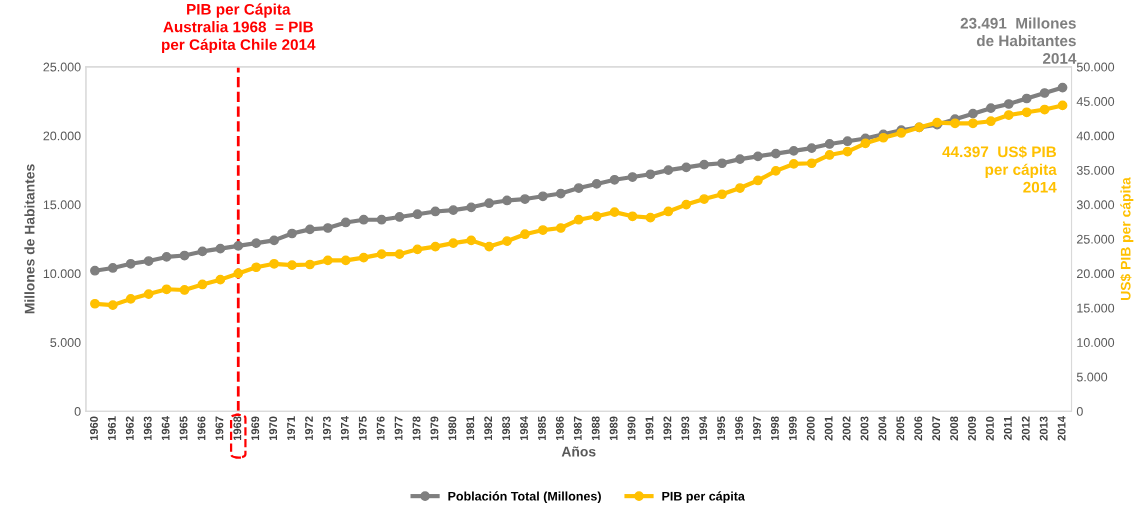 This screenshot has height=514, width=1146. Describe the element at coordinates (416, 428) in the screenshot. I see `x-tick-label: 1978` at that location.